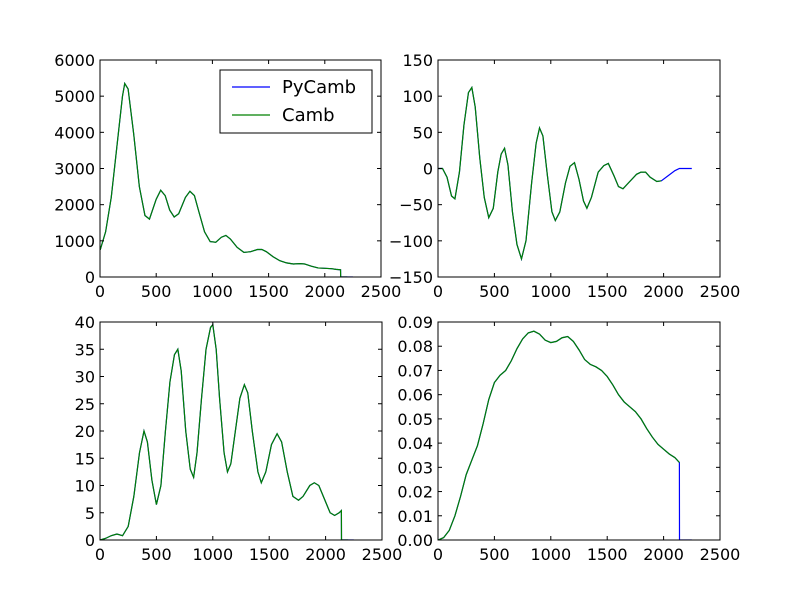  I want to click on y-tick-label: −150, so click(411, 277).